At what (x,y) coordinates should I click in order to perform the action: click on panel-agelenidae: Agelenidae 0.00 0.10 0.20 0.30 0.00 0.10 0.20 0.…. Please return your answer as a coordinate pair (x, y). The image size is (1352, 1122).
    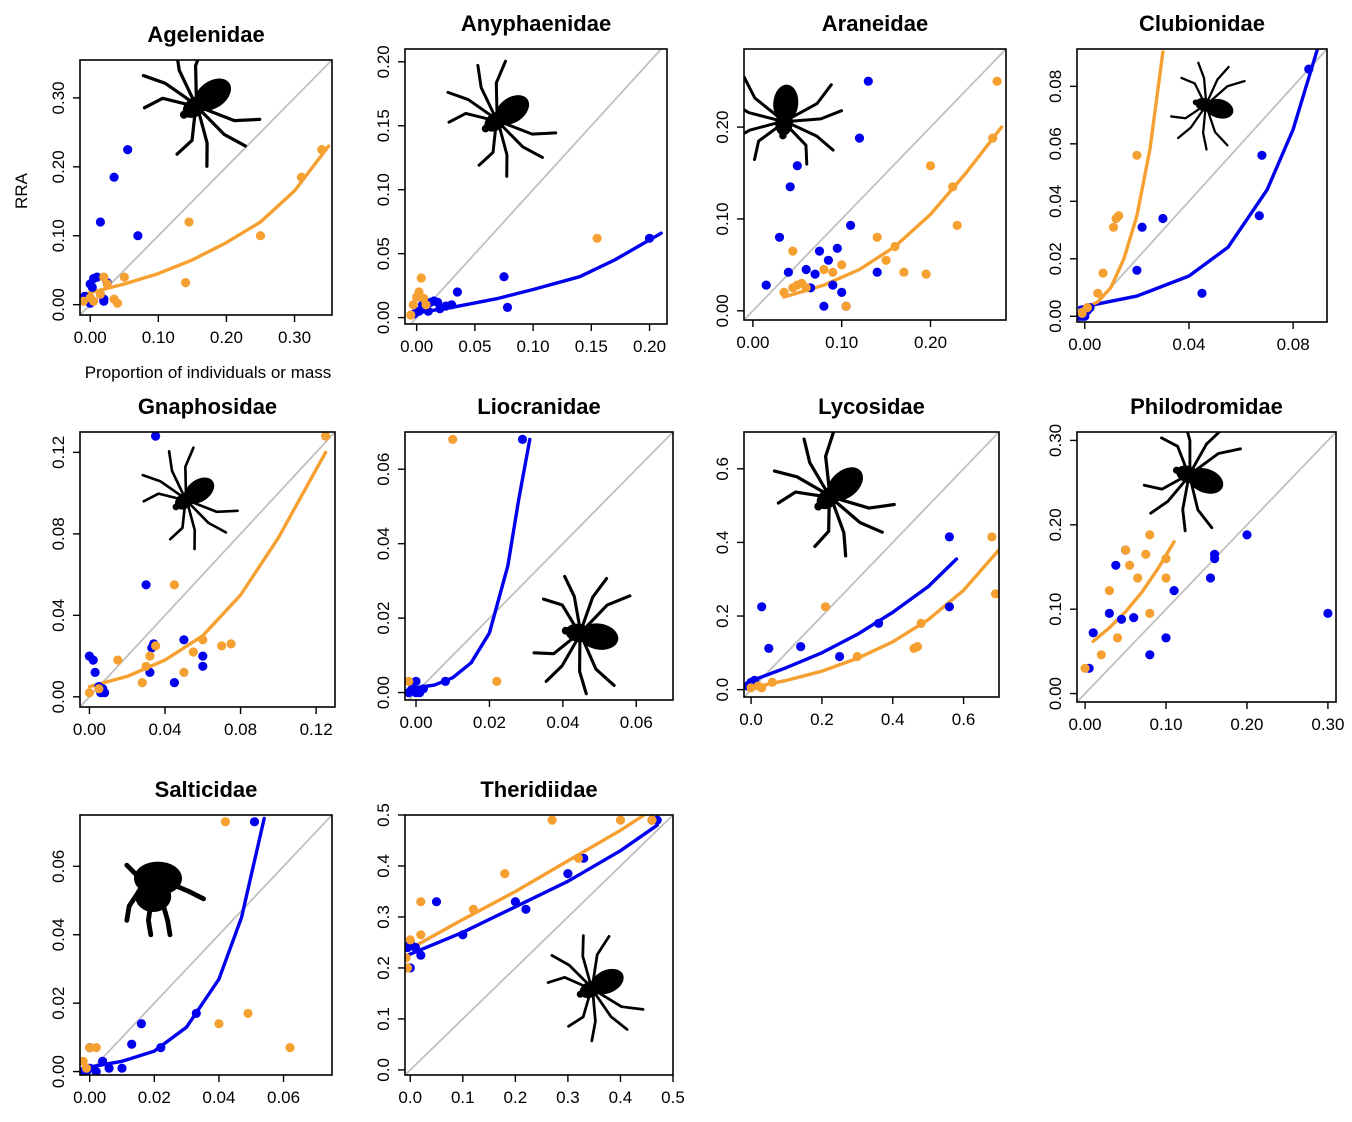
    Looking at the image, I should click on (191, 184).